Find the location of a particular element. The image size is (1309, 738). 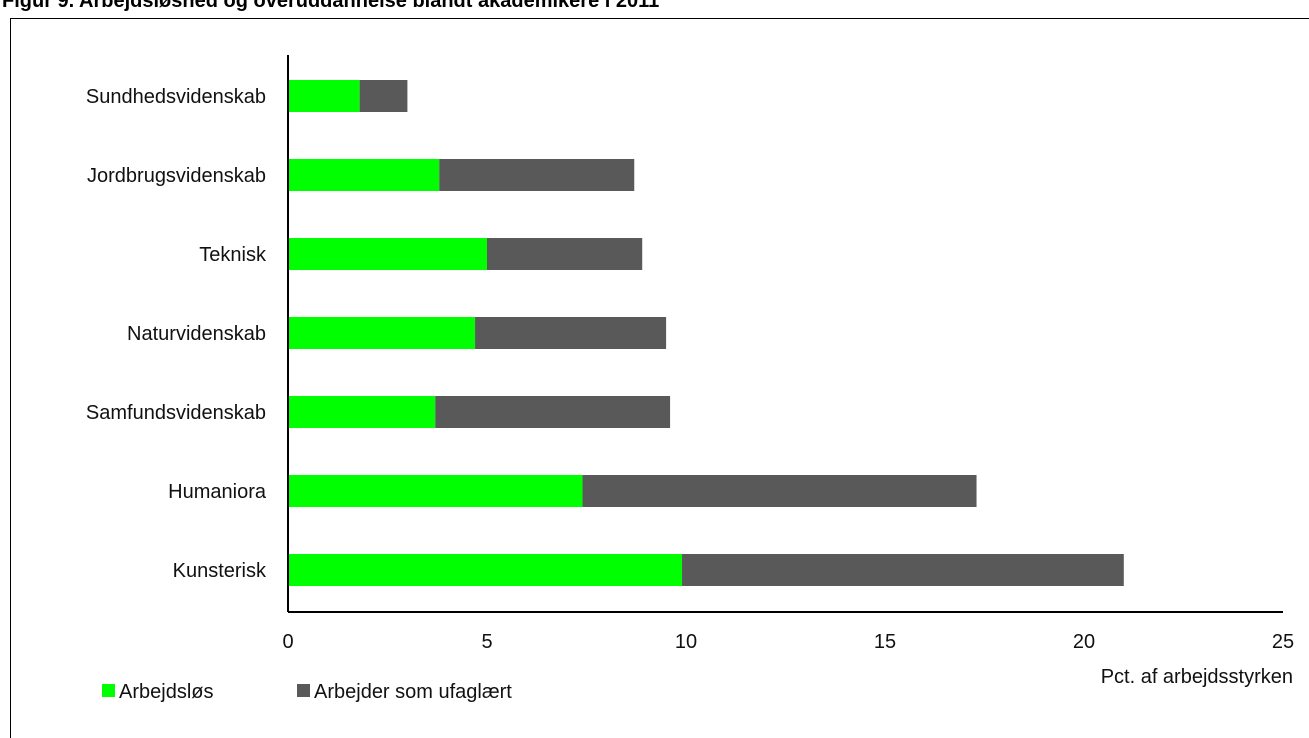

legend: Arbejdsløs Arbejder som ufaglært is located at coordinates (307, 692).